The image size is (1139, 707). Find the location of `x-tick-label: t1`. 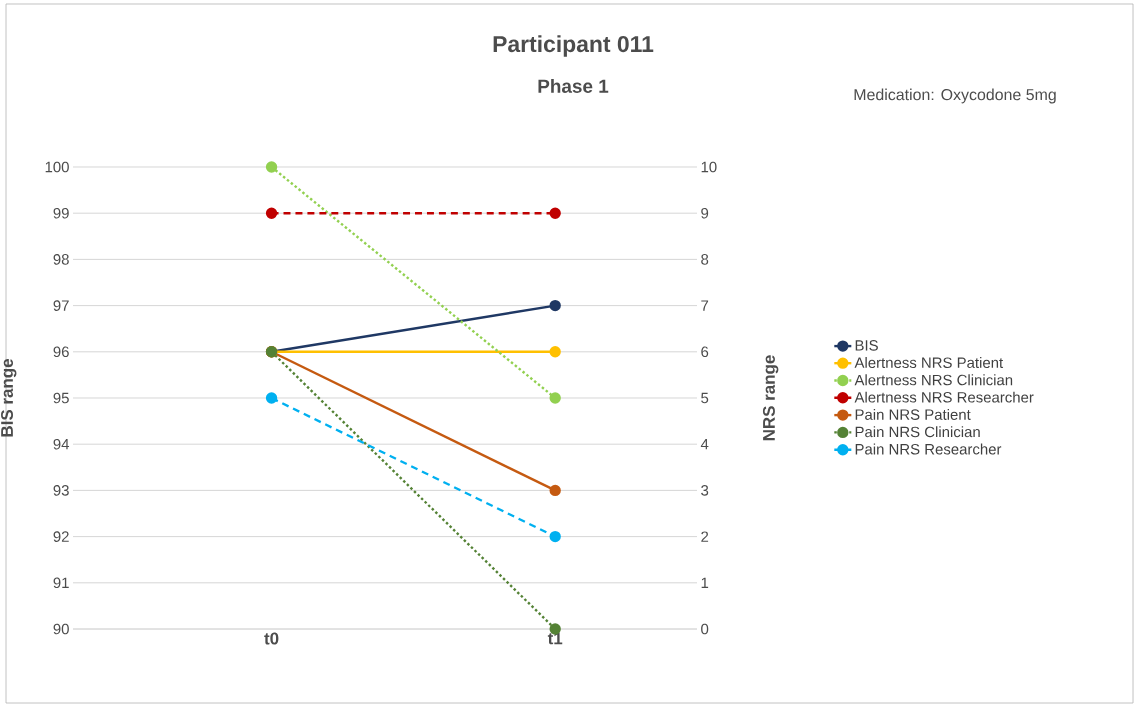

x-tick-label: t1 is located at coordinates (555, 638).